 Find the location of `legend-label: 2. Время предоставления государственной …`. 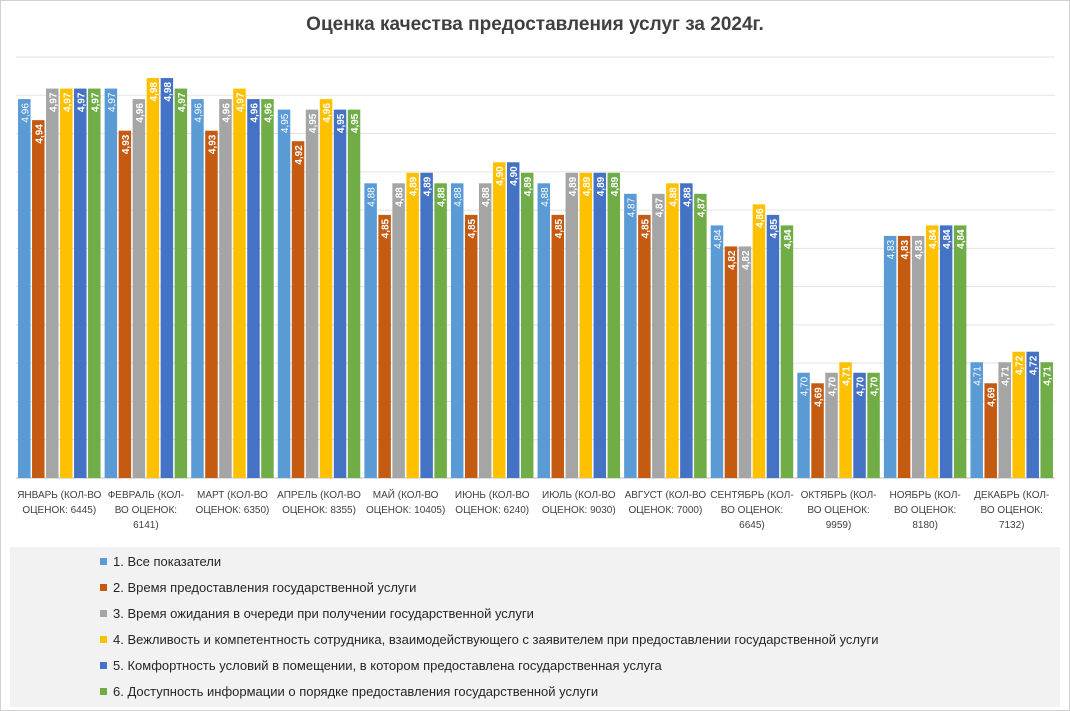

legend-label: 2. Время предоставления государственной … is located at coordinates (265, 587).